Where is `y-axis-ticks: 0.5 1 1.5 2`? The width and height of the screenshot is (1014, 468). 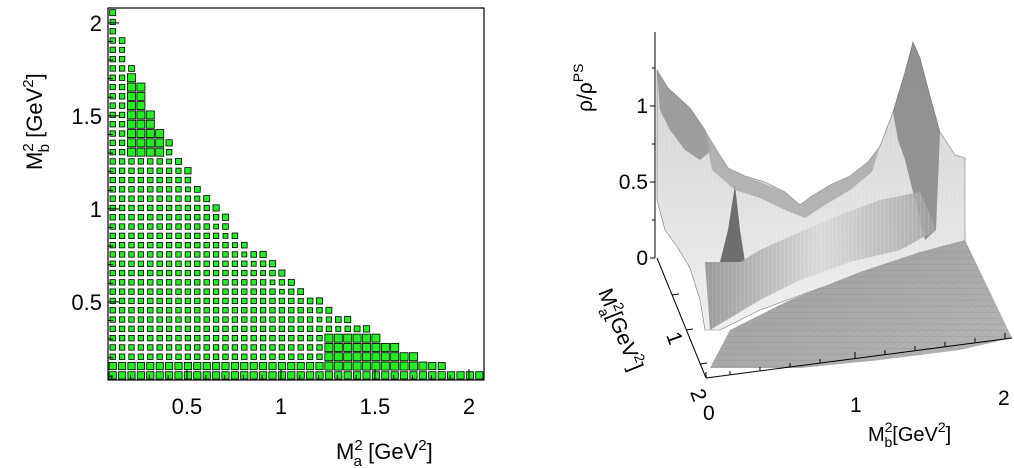
y-axis-ticks: 0.5 1 1.5 2 is located at coordinates (95, 194).